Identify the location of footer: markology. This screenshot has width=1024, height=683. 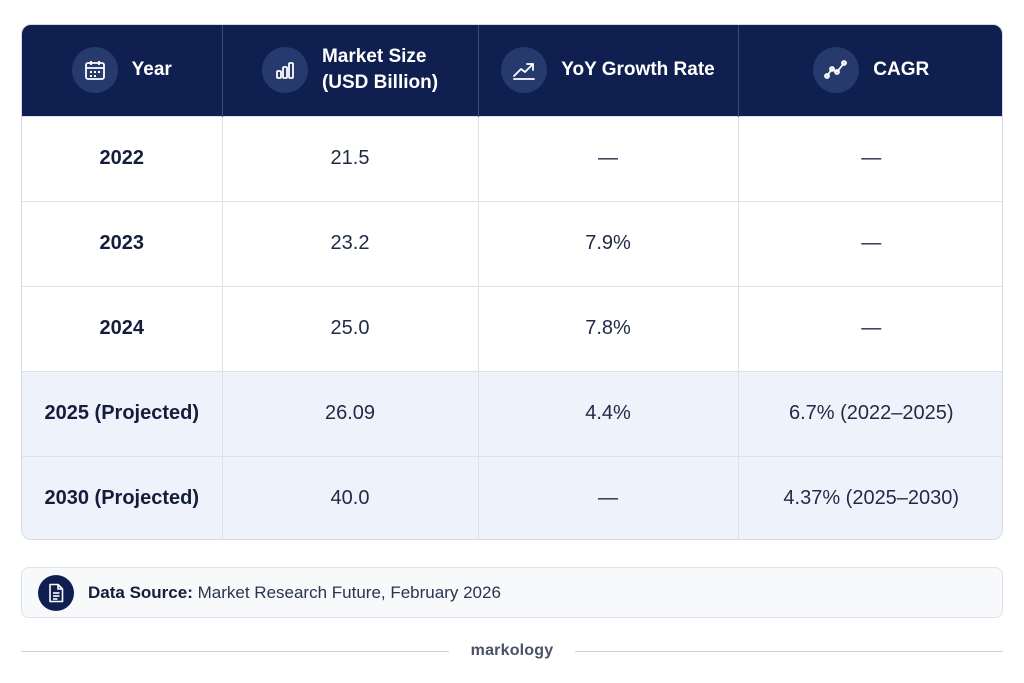
(512, 651).